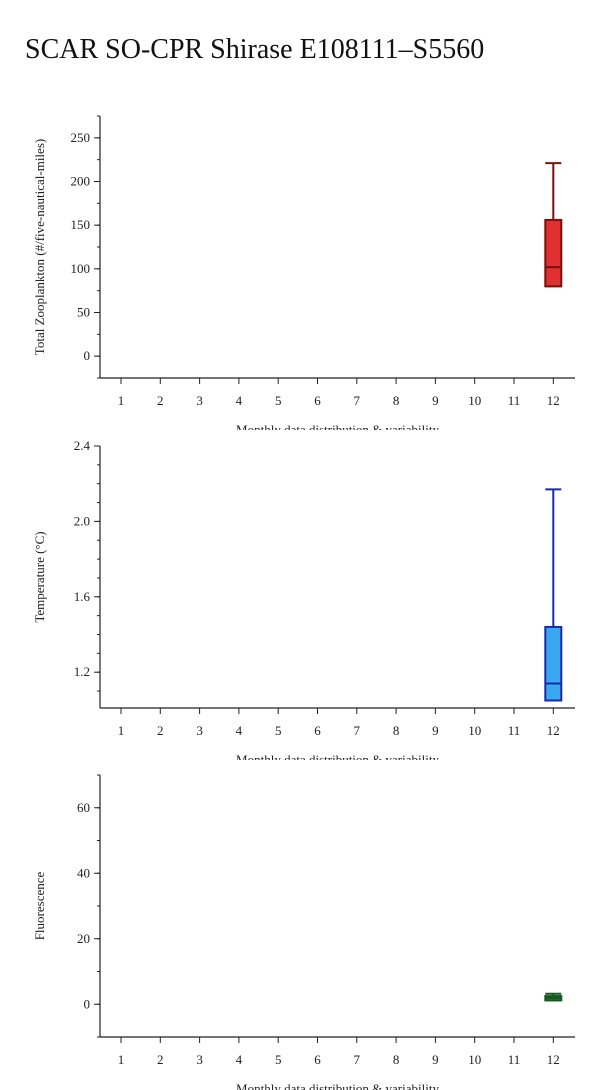 The height and width of the screenshot is (1090, 600). Describe the element at coordinates (81, 268) in the screenshot. I see `y-tick-label: 100` at that location.